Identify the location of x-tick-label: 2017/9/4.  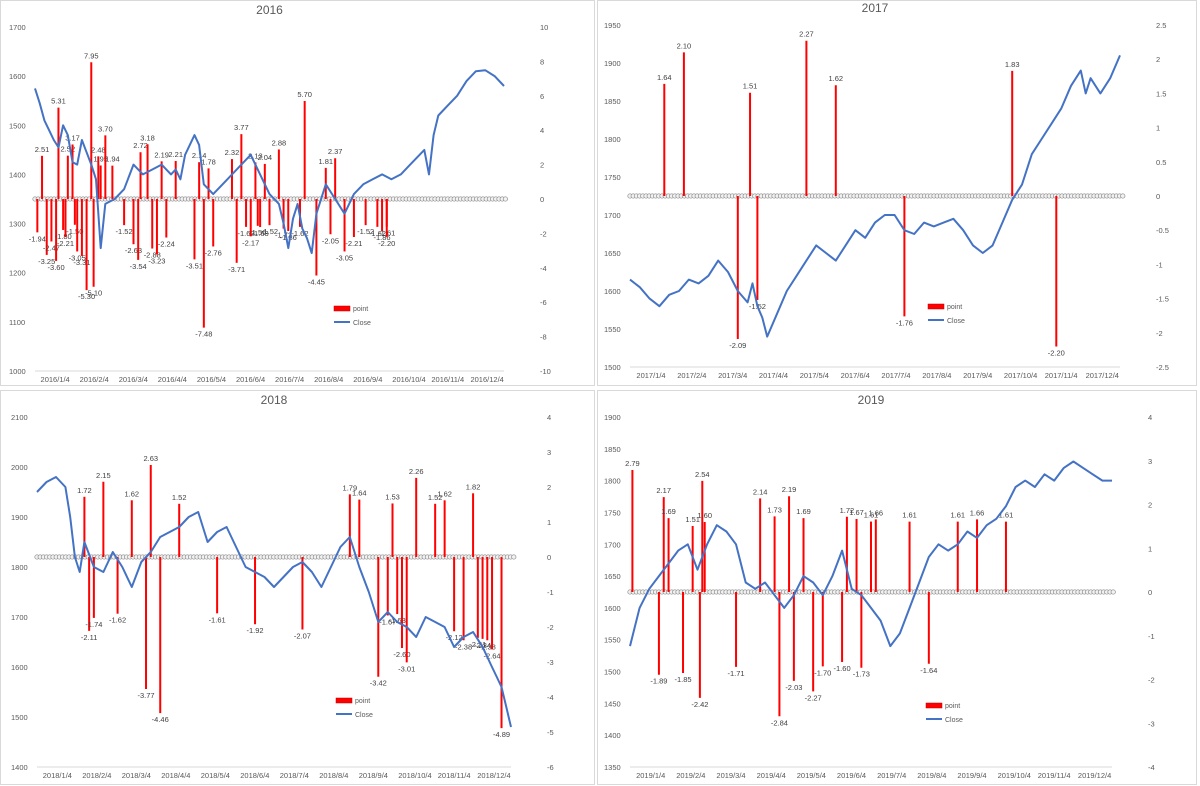
(977, 375).